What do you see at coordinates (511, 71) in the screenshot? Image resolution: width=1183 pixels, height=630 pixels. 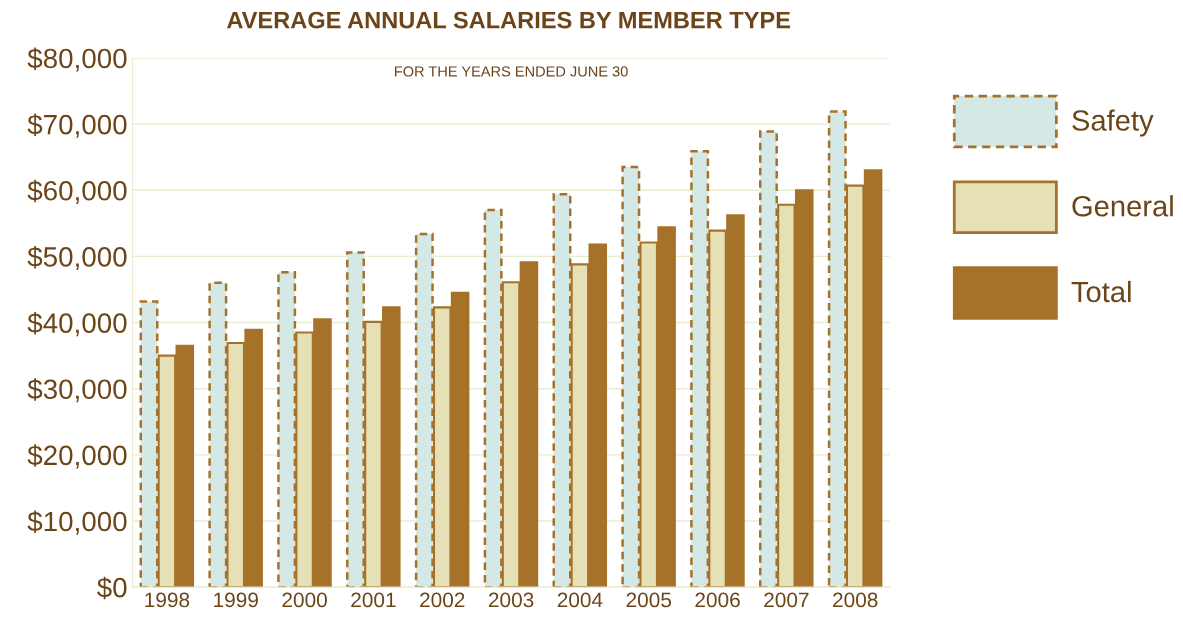 I see `chart-subtitle: FOR THE YEARS ENDED JUNE 30` at bounding box center [511, 71].